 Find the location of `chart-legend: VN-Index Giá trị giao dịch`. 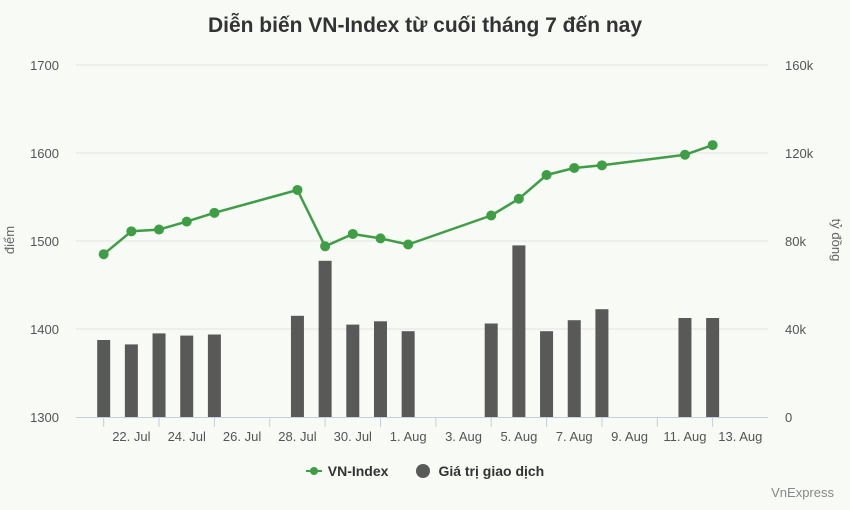

chart-legend: VN-Index Giá trị giao dịch is located at coordinates (425, 471).